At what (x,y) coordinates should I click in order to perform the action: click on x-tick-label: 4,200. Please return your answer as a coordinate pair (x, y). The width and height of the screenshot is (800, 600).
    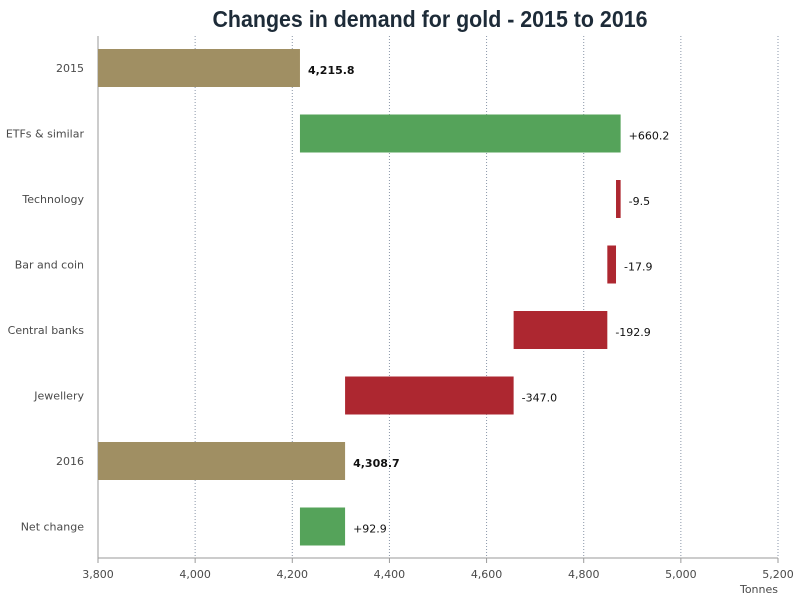
    Looking at the image, I should click on (293, 574).